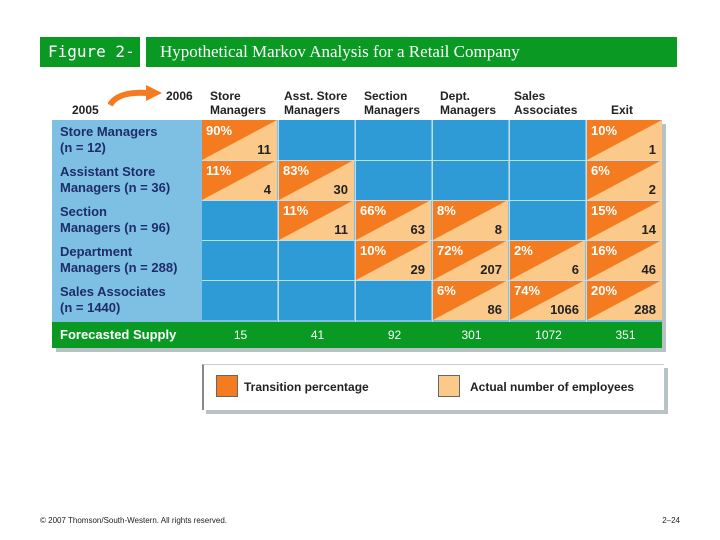 The width and height of the screenshot is (720, 540). Describe the element at coordinates (417, 229) in the screenshot. I see `actual-employee-count: 63` at that location.